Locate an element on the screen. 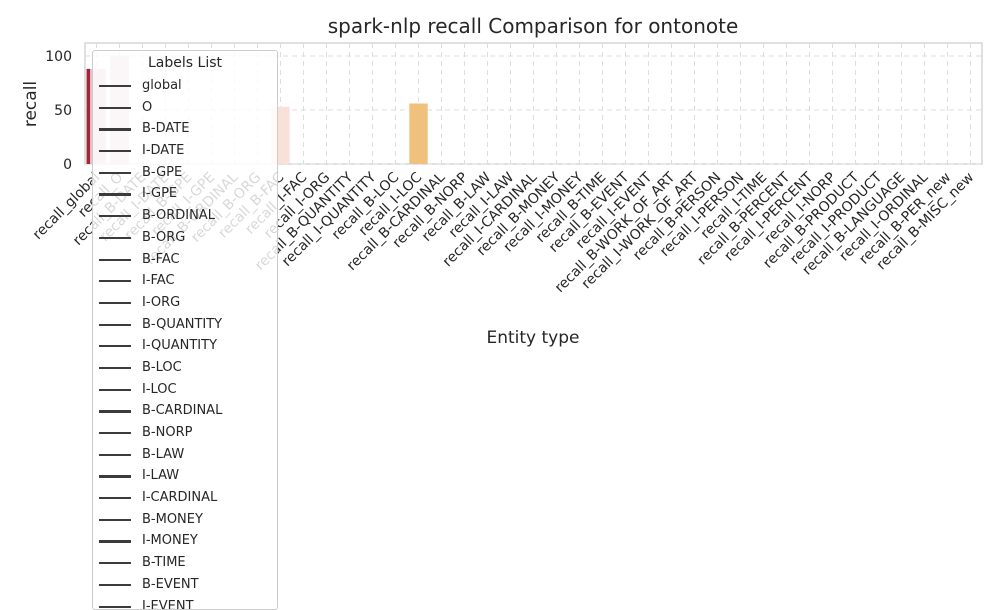  legend-label: I-QUANTITY is located at coordinates (179, 346).